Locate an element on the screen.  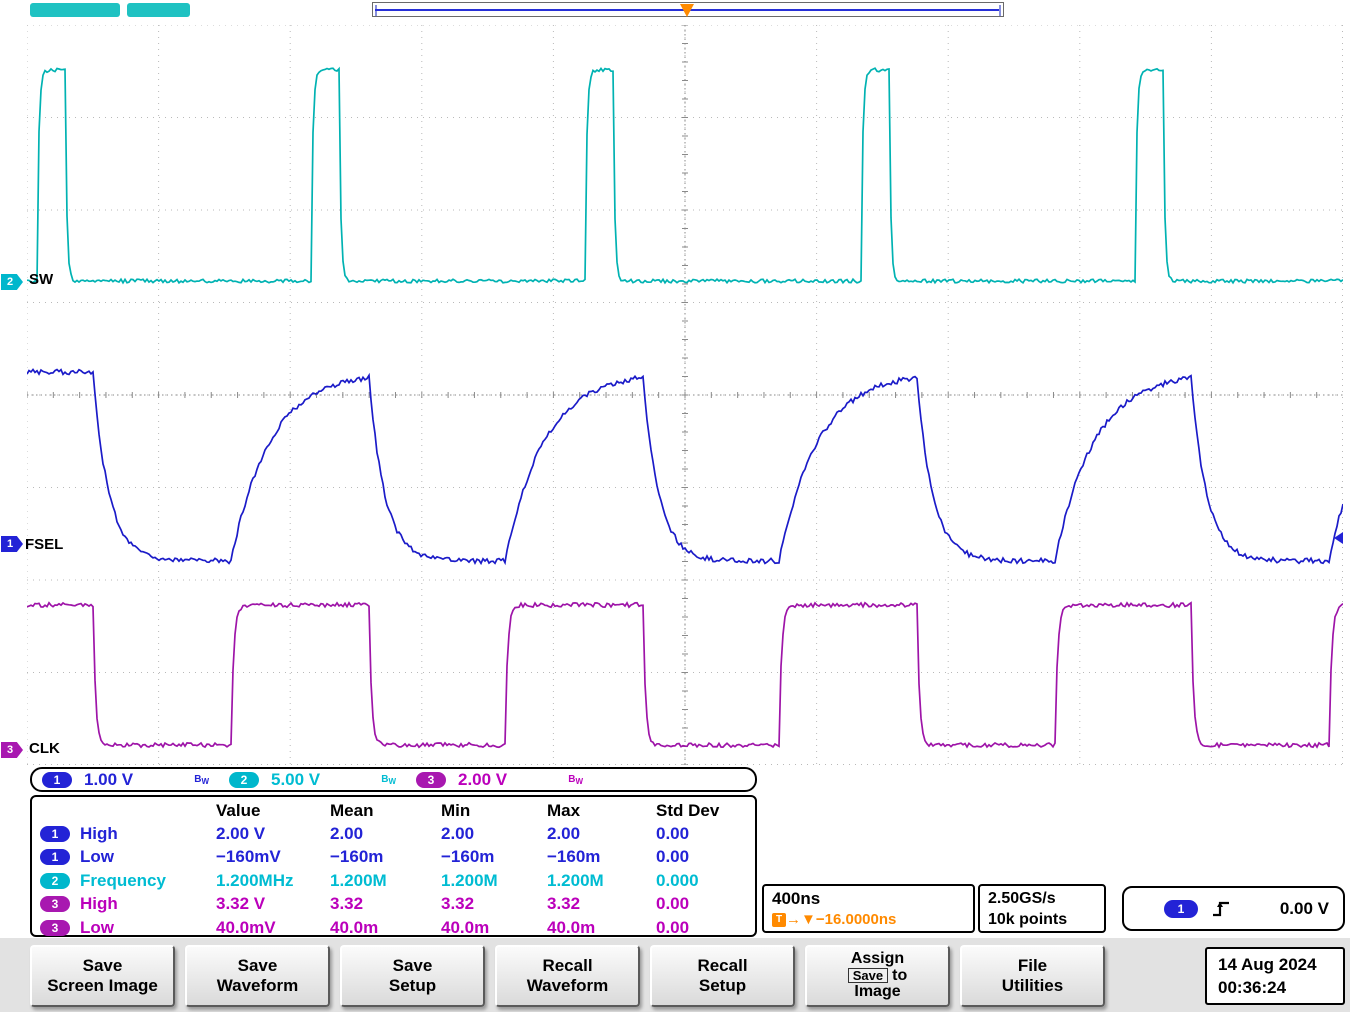
recall-waveform-button: Recall Waveform is located at coordinates (567, 976).